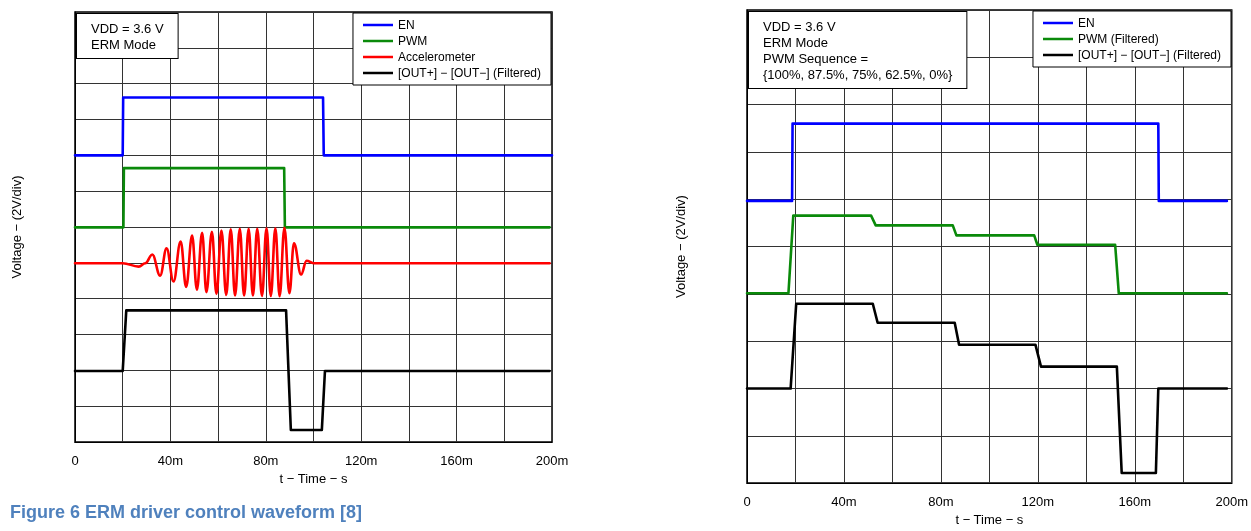  I want to click on text: VDD = 3.6 V ERM Mode PWM Sequence = {100%, 87.5%, 75%, 62.5%, 0%}, so click(858, 50).